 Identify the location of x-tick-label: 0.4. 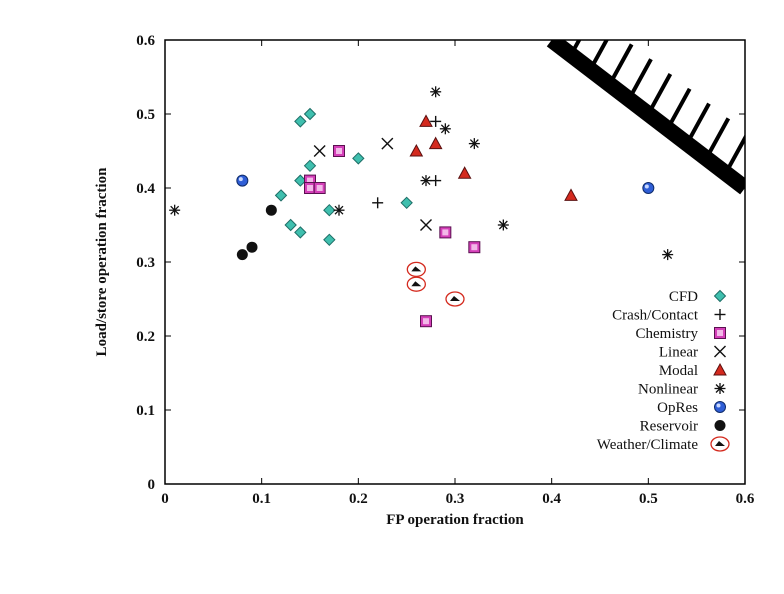
(551, 499).